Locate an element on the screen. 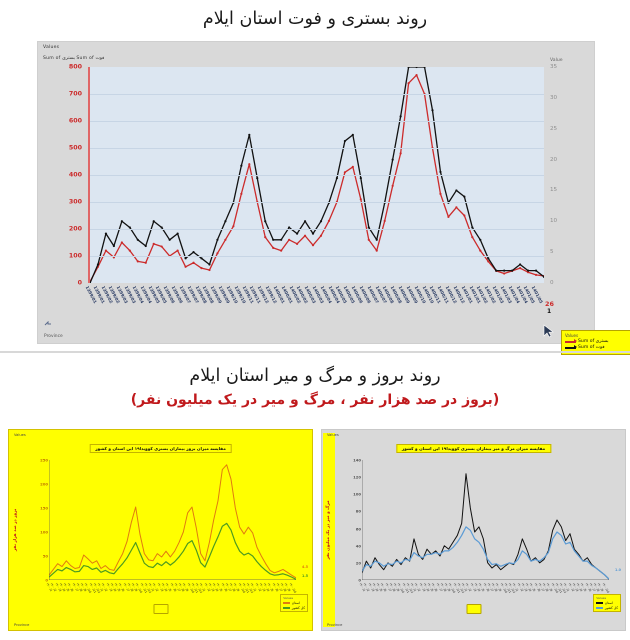  y-axis-label: بروز در صد هزار نفر is located at coordinates (14, 530).